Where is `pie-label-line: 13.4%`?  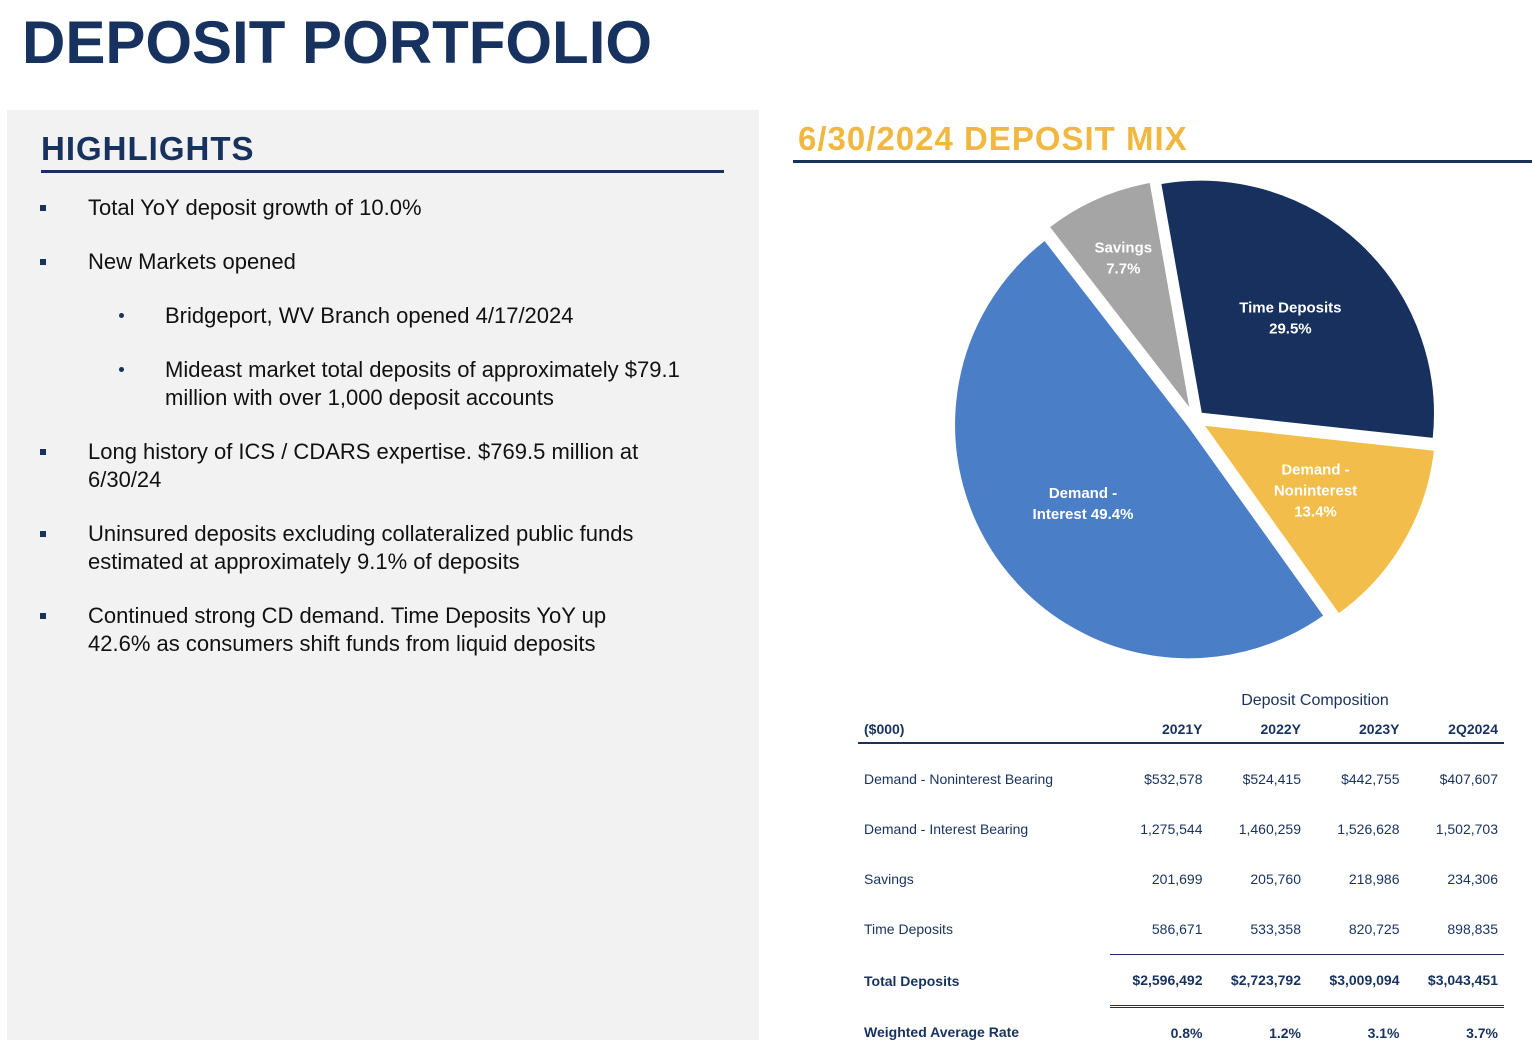 pie-label-line: 13.4% is located at coordinates (1315, 511).